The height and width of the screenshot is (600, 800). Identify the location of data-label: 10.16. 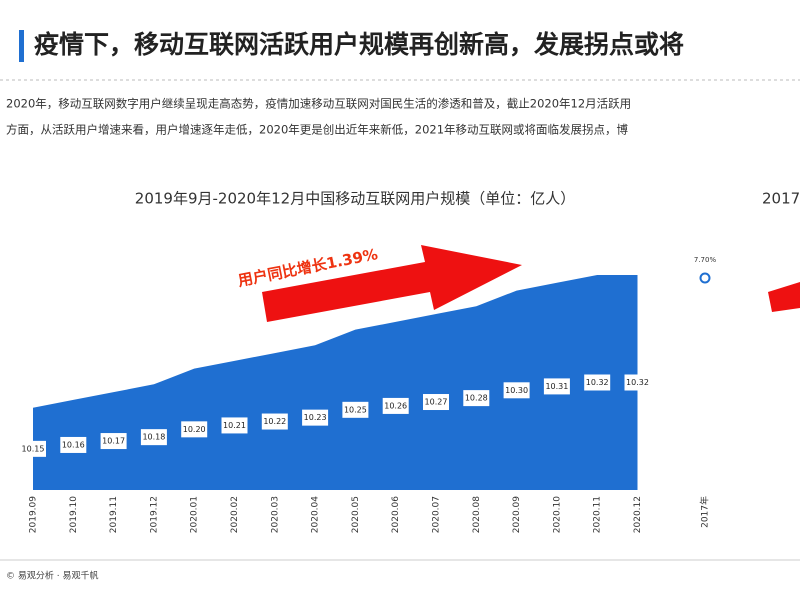
(73, 444).